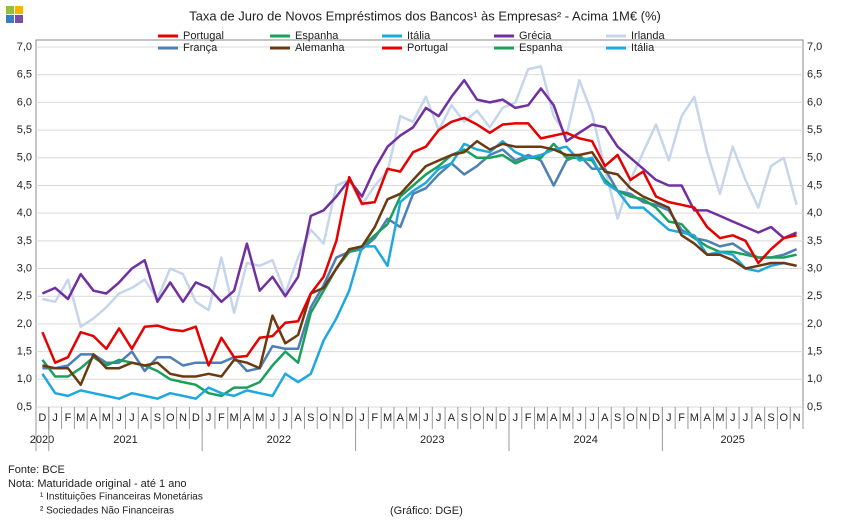 The height and width of the screenshot is (530, 843). Describe the element at coordinates (24, 407) in the screenshot. I see `y-tick-label: 0,5` at that location.